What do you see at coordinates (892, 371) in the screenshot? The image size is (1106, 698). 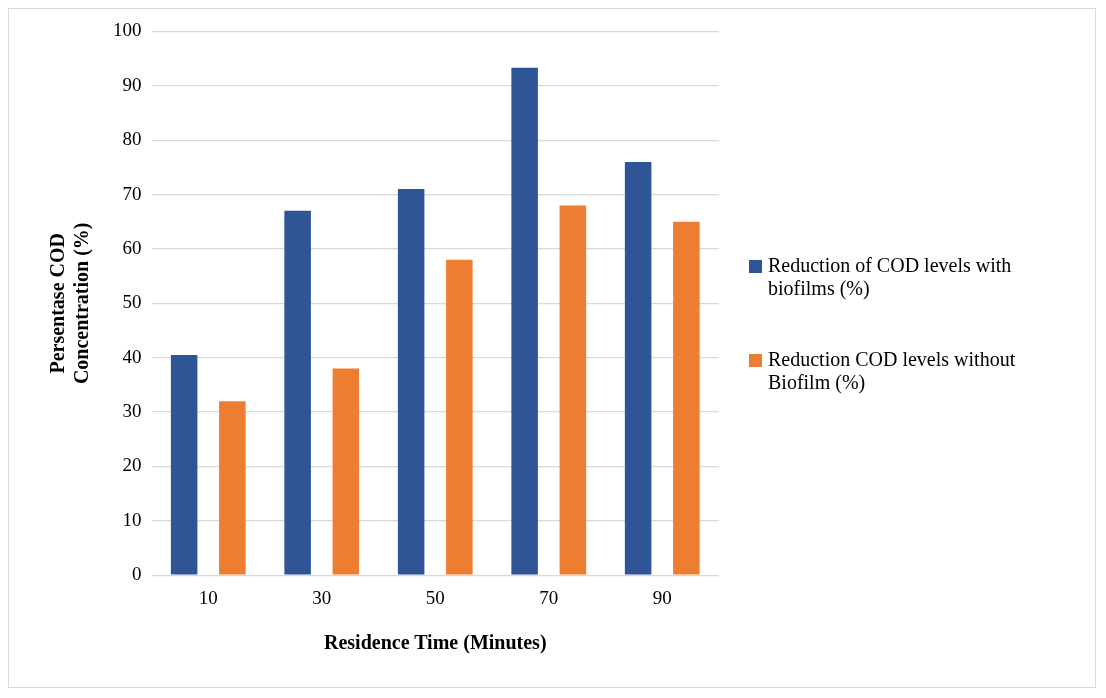 I see `legend-label: Reduction COD levels without Biofilm (%)` at bounding box center [892, 371].